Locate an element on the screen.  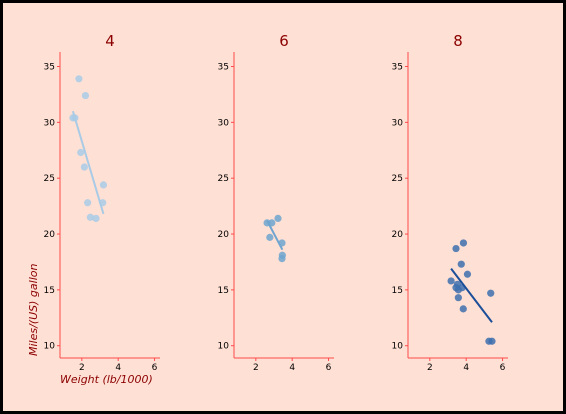
facet-title: 4 is located at coordinates (110, 41).